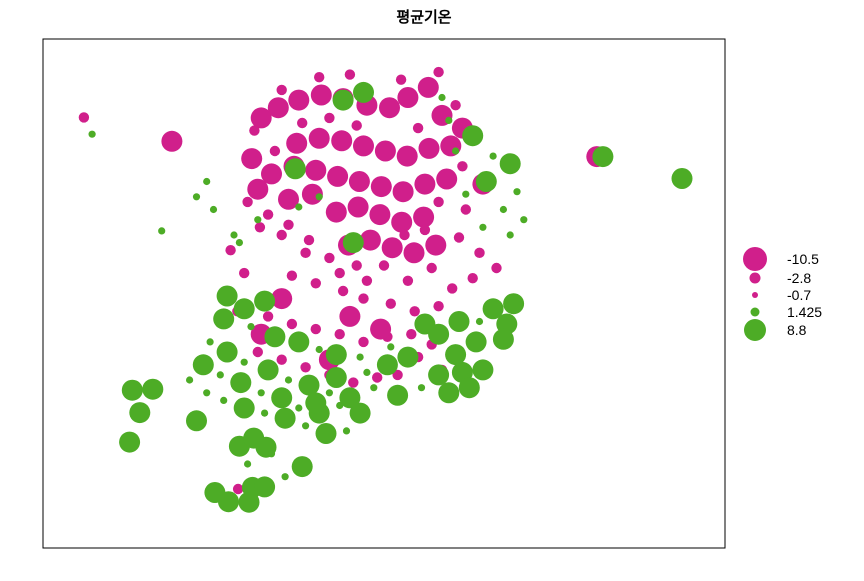 Image resolution: width=864 pixels, height=581 pixels. Describe the element at coordinates (799, 295) in the screenshot. I see `legend-label: -0.7` at that location.